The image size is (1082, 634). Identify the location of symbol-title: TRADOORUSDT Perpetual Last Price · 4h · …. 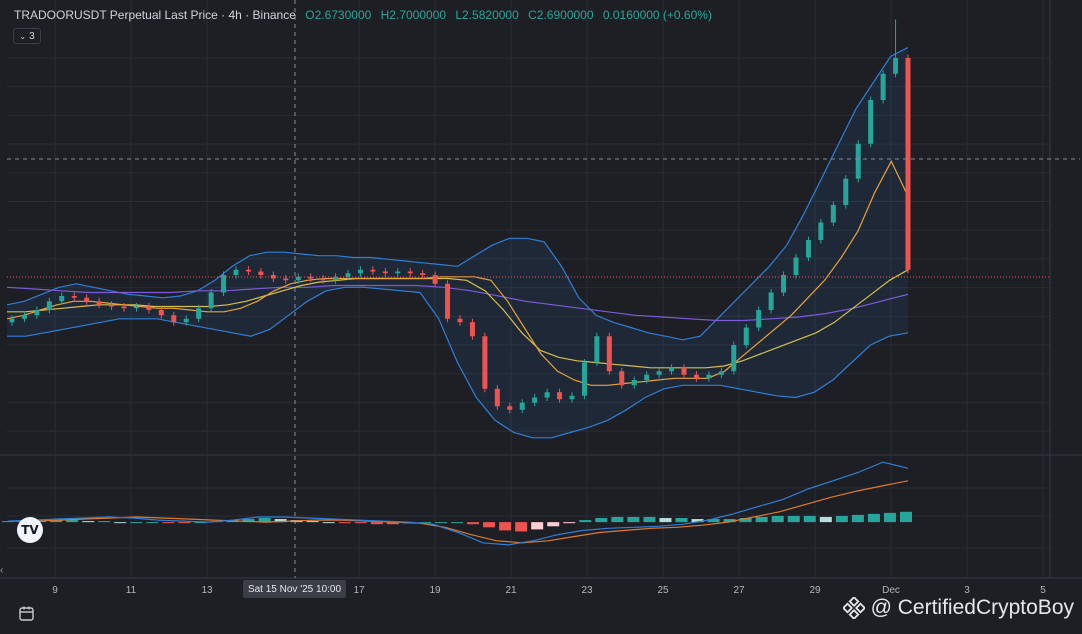
(155, 15).